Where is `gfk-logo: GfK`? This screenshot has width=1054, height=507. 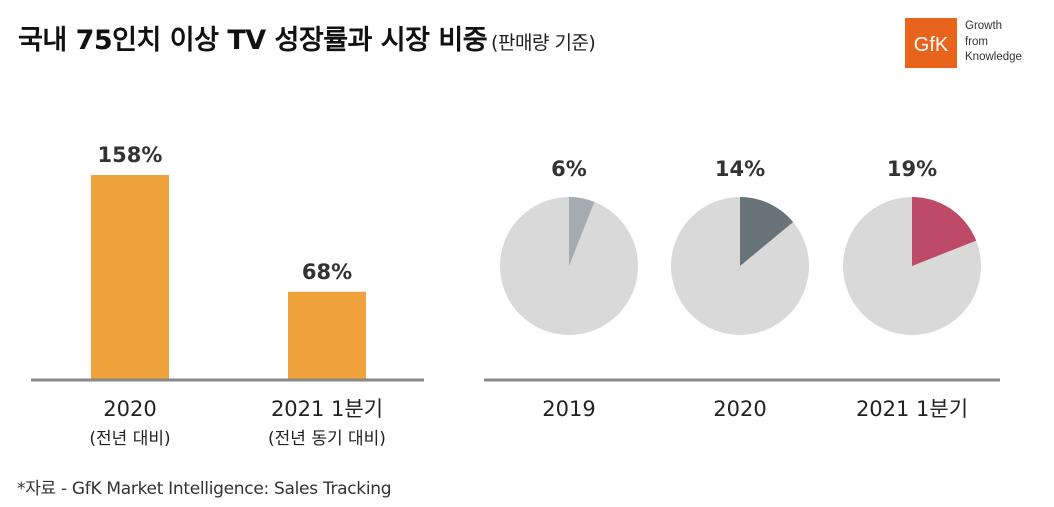
gfk-logo: GfK is located at coordinates (931, 43).